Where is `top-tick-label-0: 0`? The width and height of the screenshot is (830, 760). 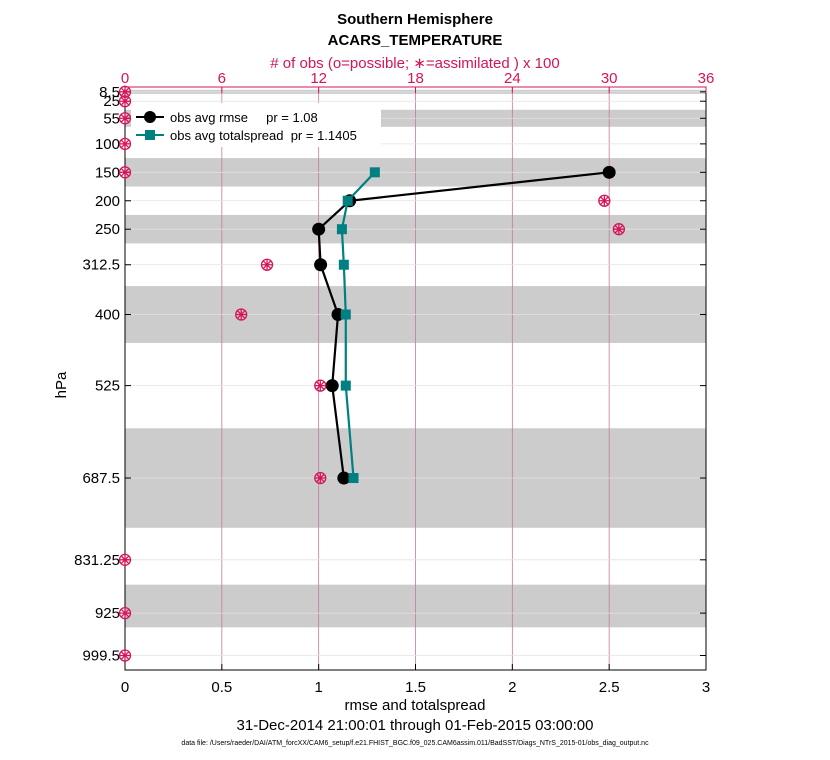 top-tick-label-0: 0 is located at coordinates (125, 78).